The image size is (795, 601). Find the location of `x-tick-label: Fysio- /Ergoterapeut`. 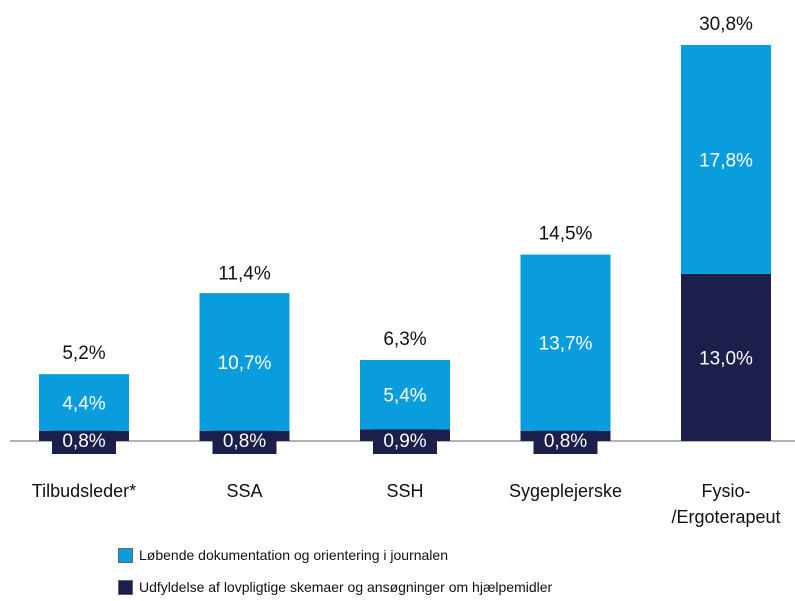

x-tick-label: Fysio- /Ergoterapeut is located at coordinates (726, 504).